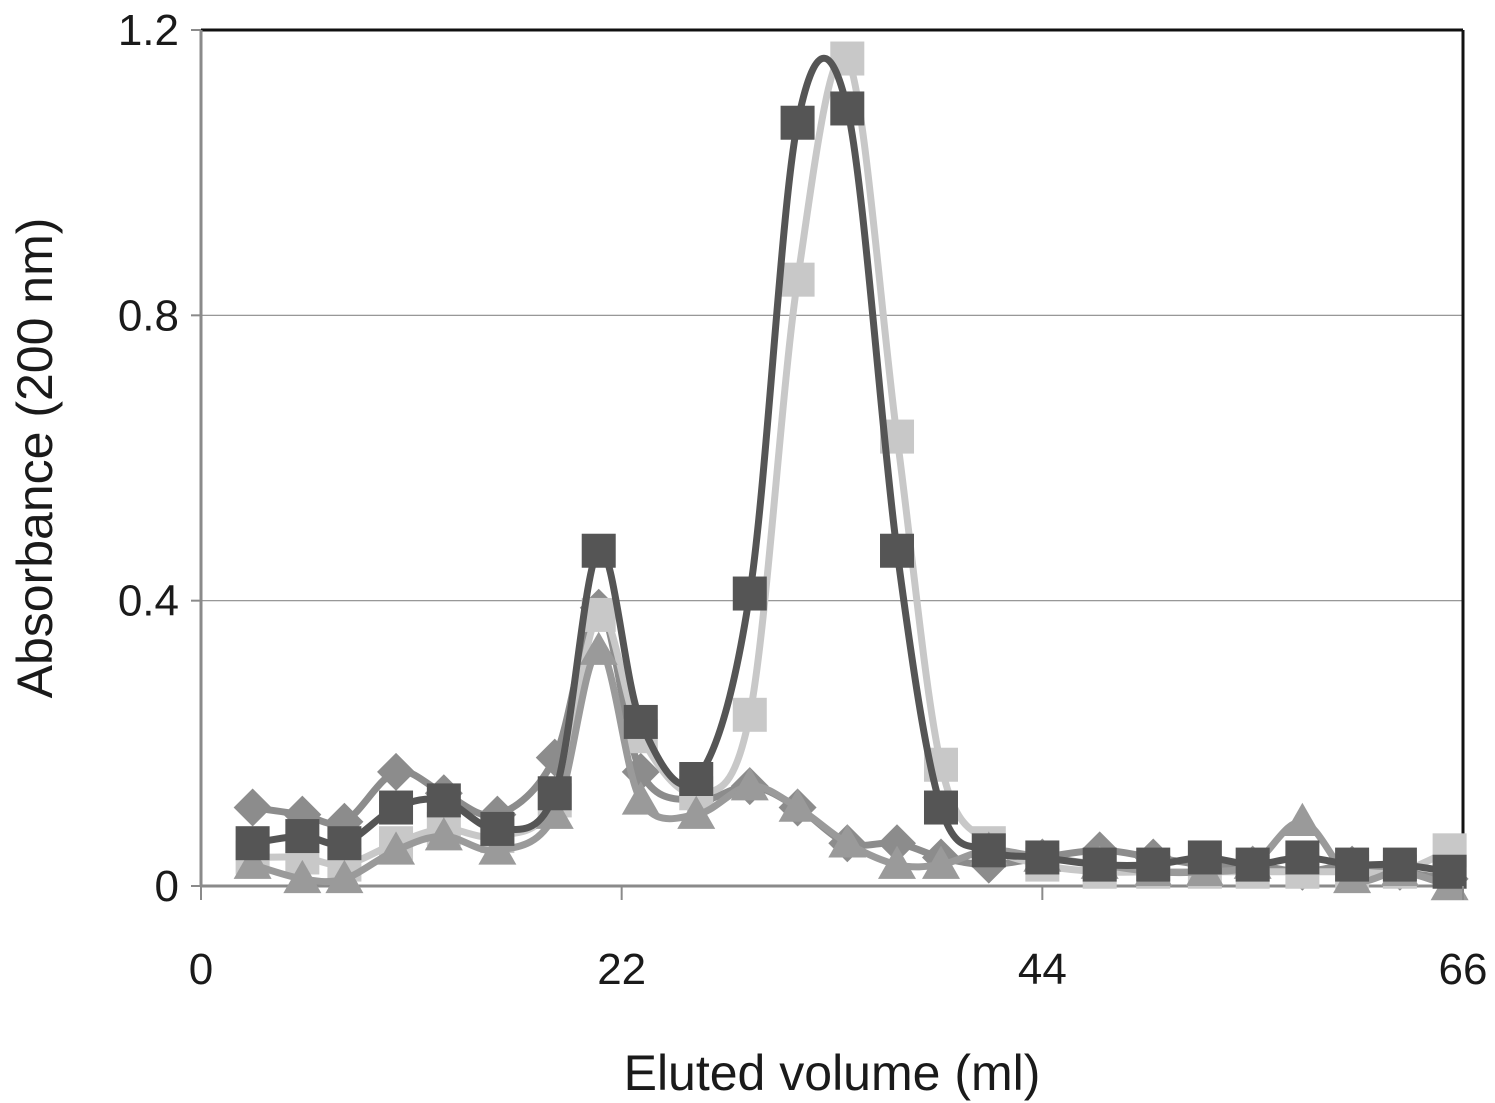 The width and height of the screenshot is (1495, 1103). Describe the element at coordinates (148, 315) in the screenshot. I see `y-tick-label-0.8: 0.8` at that location.